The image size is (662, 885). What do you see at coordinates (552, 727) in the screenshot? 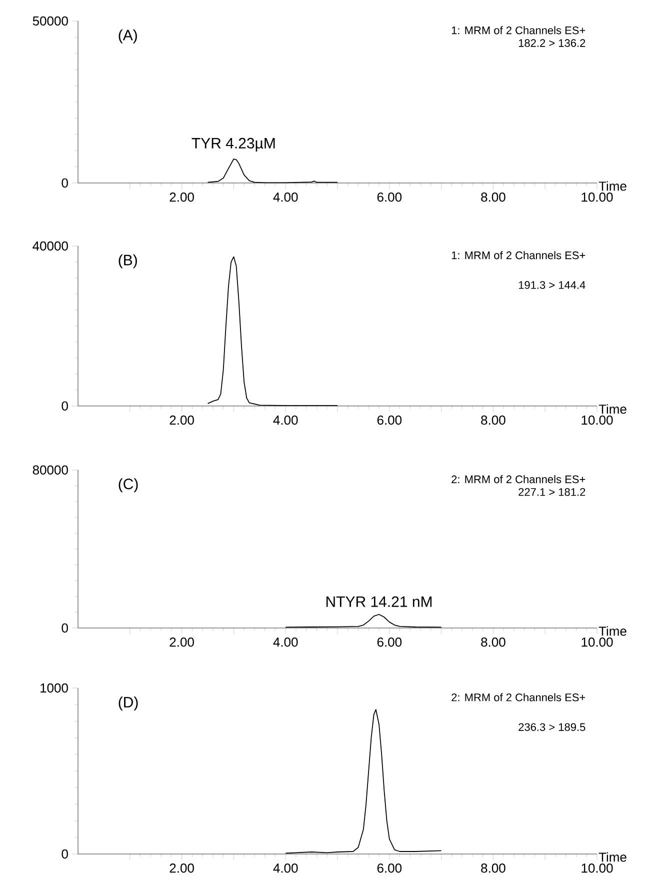
I see `annotation: 236.3 > 189.5` at bounding box center [552, 727].